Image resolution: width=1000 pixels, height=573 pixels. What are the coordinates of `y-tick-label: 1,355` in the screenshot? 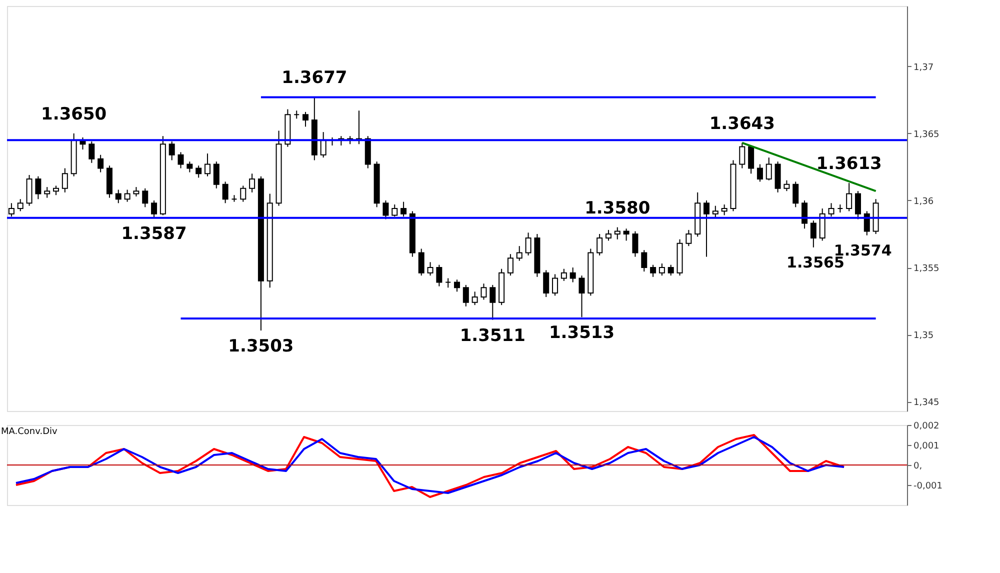 It's located at (927, 269).